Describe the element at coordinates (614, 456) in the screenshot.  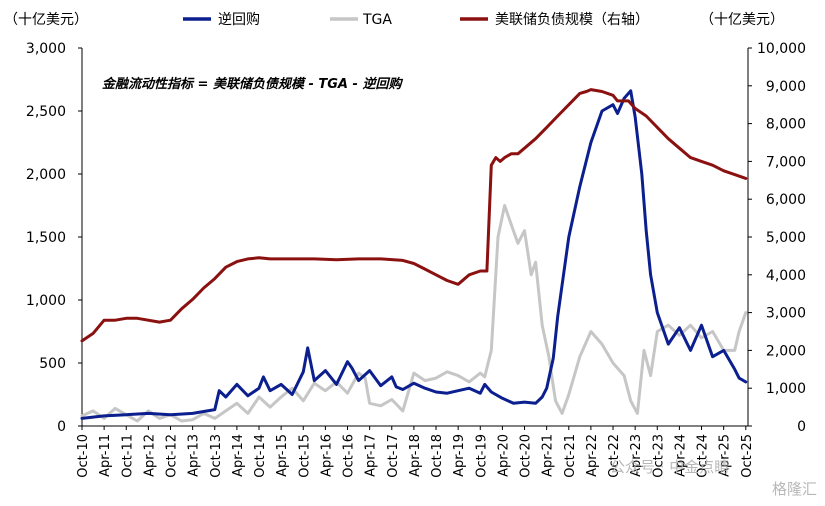
I see `x-tick-label: Oct-22` at that location.